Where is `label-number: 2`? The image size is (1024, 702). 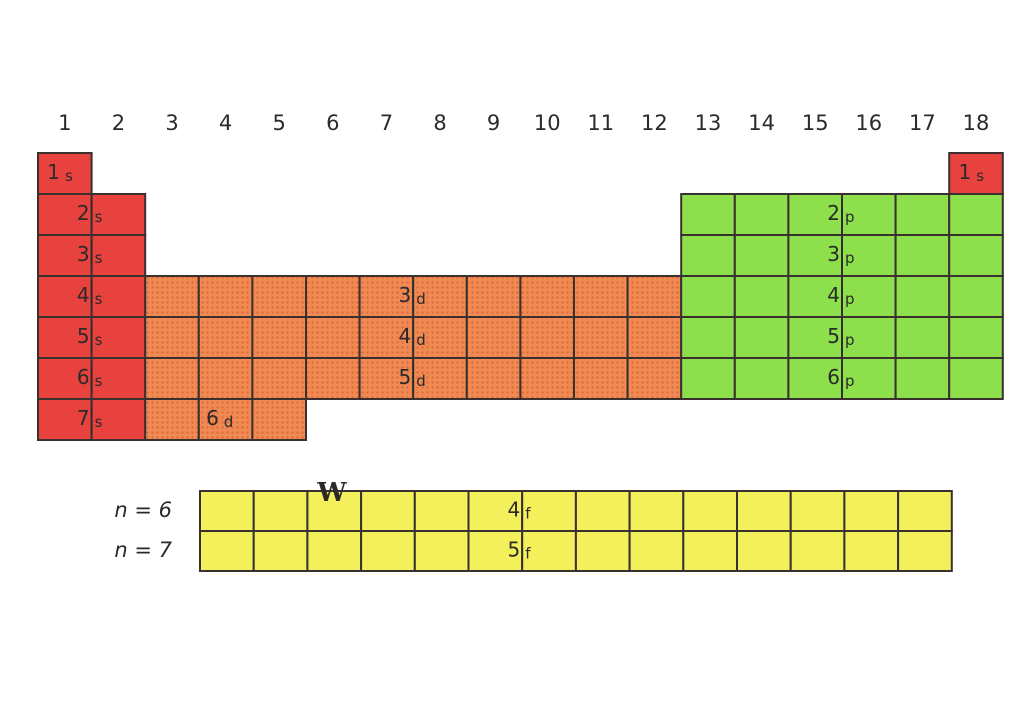 label-number: 2 is located at coordinates (83, 213).